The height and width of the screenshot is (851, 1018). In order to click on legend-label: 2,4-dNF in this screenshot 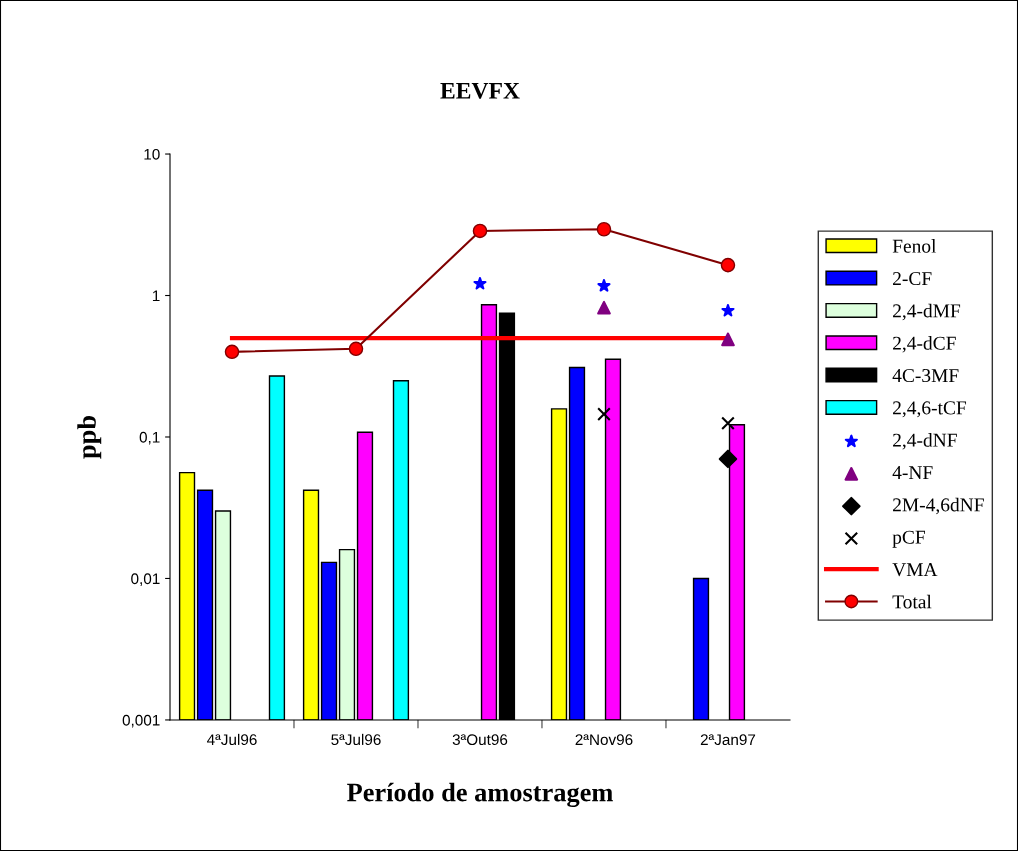, I will do `click(925, 441)`.